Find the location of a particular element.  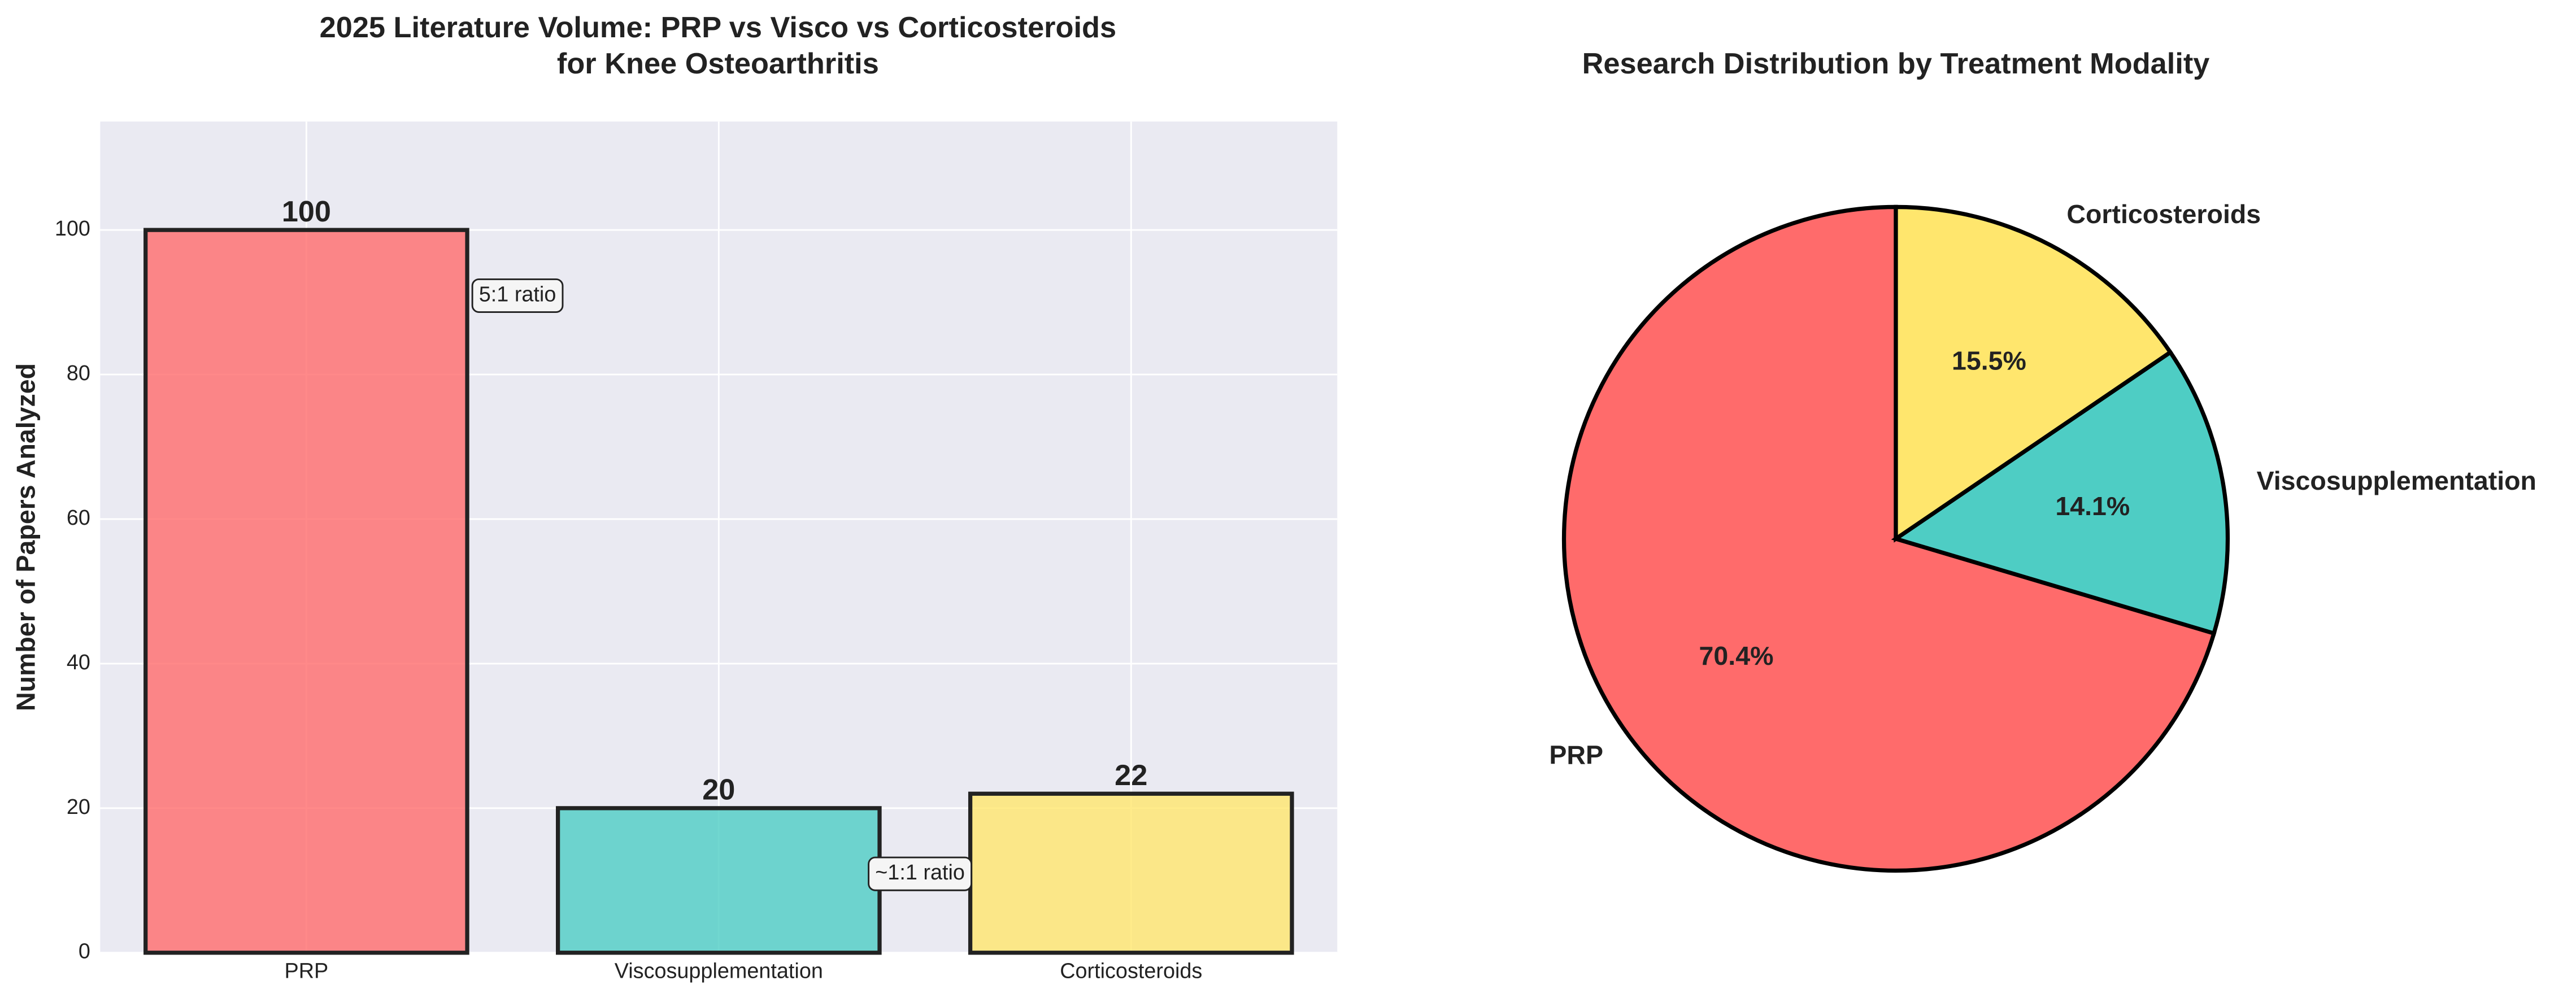

slice-label: Corticosteroids is located at coordinates (2163, 214).